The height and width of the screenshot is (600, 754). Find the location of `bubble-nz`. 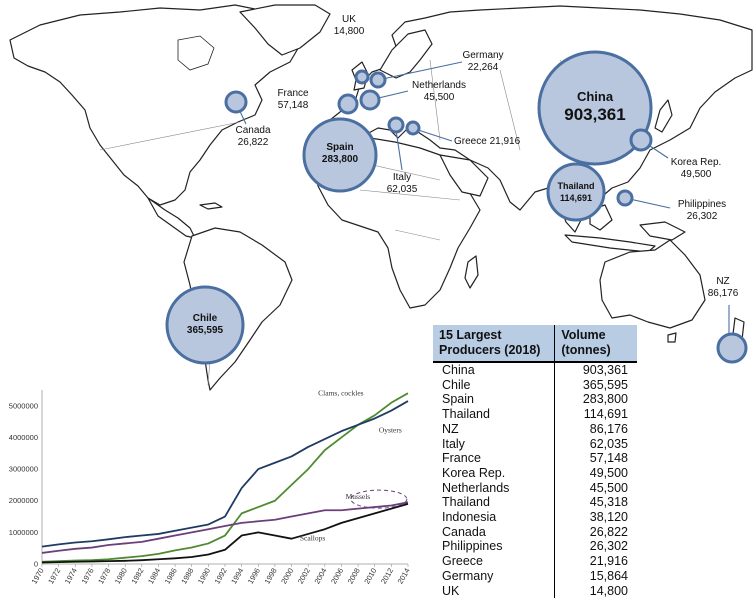

bubble-nz is located at coordinates (732, 348).